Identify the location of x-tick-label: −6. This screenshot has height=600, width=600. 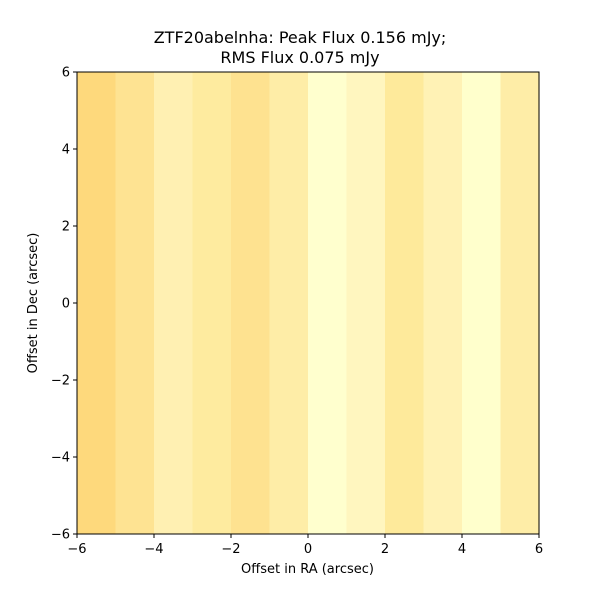
(76, 549).